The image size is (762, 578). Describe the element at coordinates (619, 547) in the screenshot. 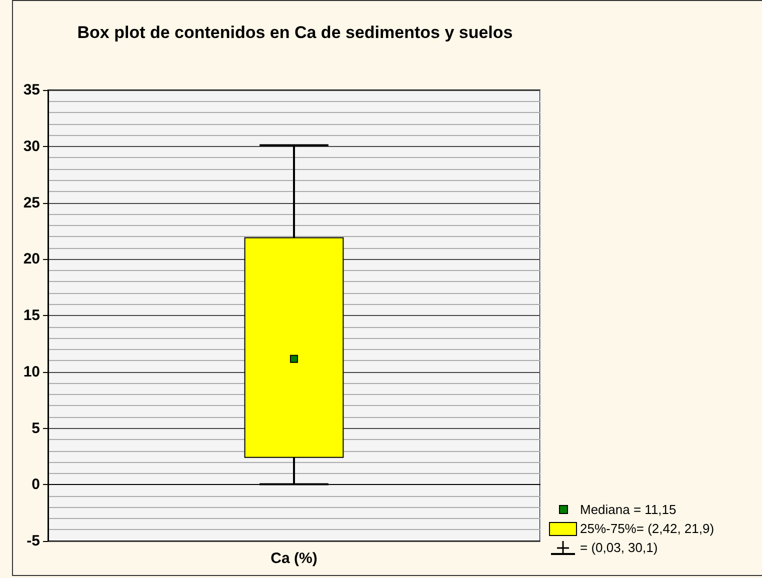

I see `text: = (0,03, 30,1)` at that location.